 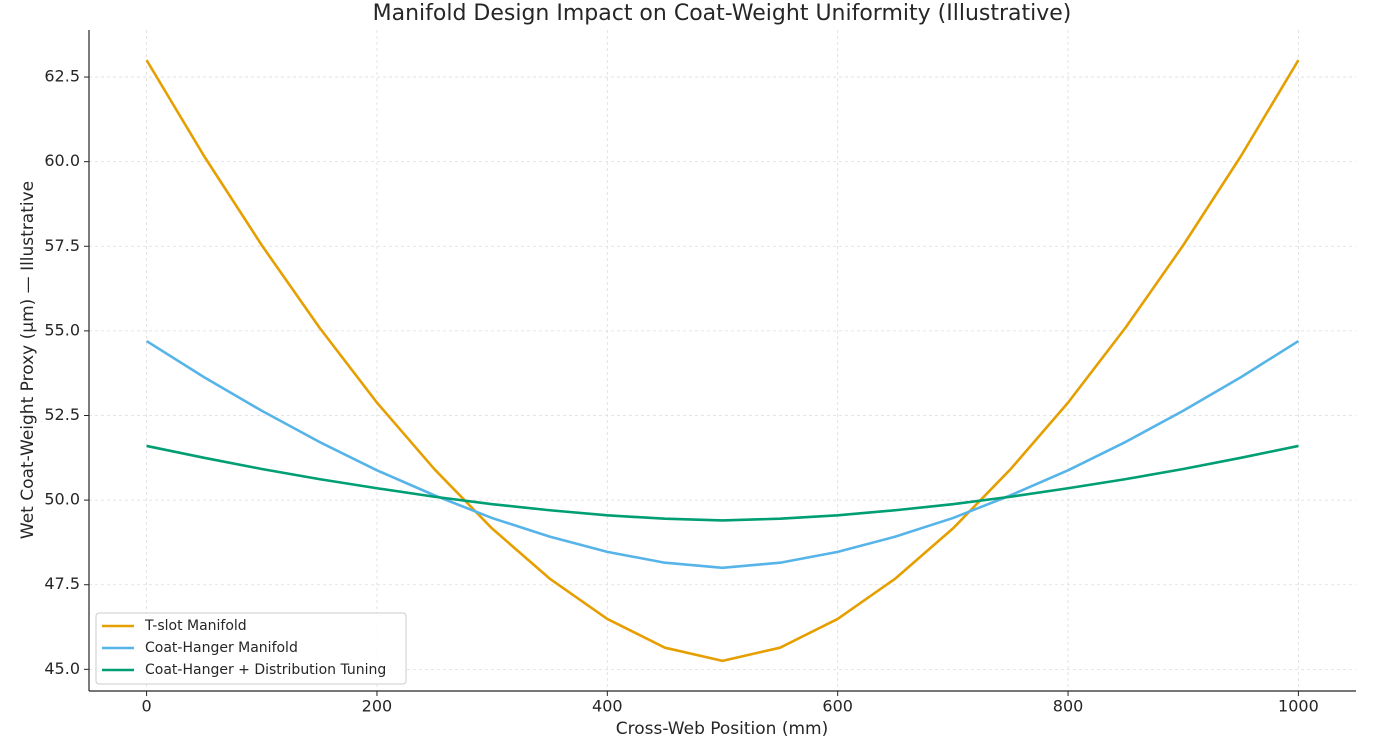 I want to click on x-tick-label: 0, so click(x=146, y=706).